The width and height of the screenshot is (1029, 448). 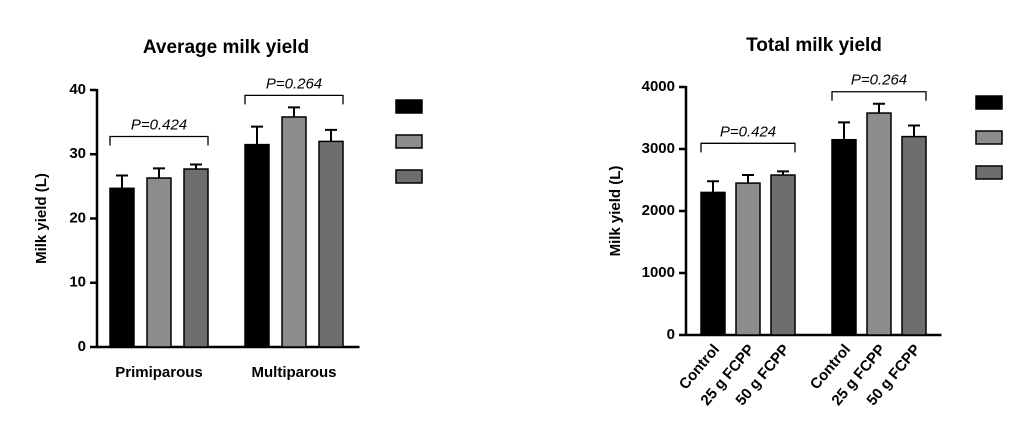 What do you see at coordinates (658, 148) in the screenshot?
I see `y-tick-label: 3000` at bounding box center [658, 148].